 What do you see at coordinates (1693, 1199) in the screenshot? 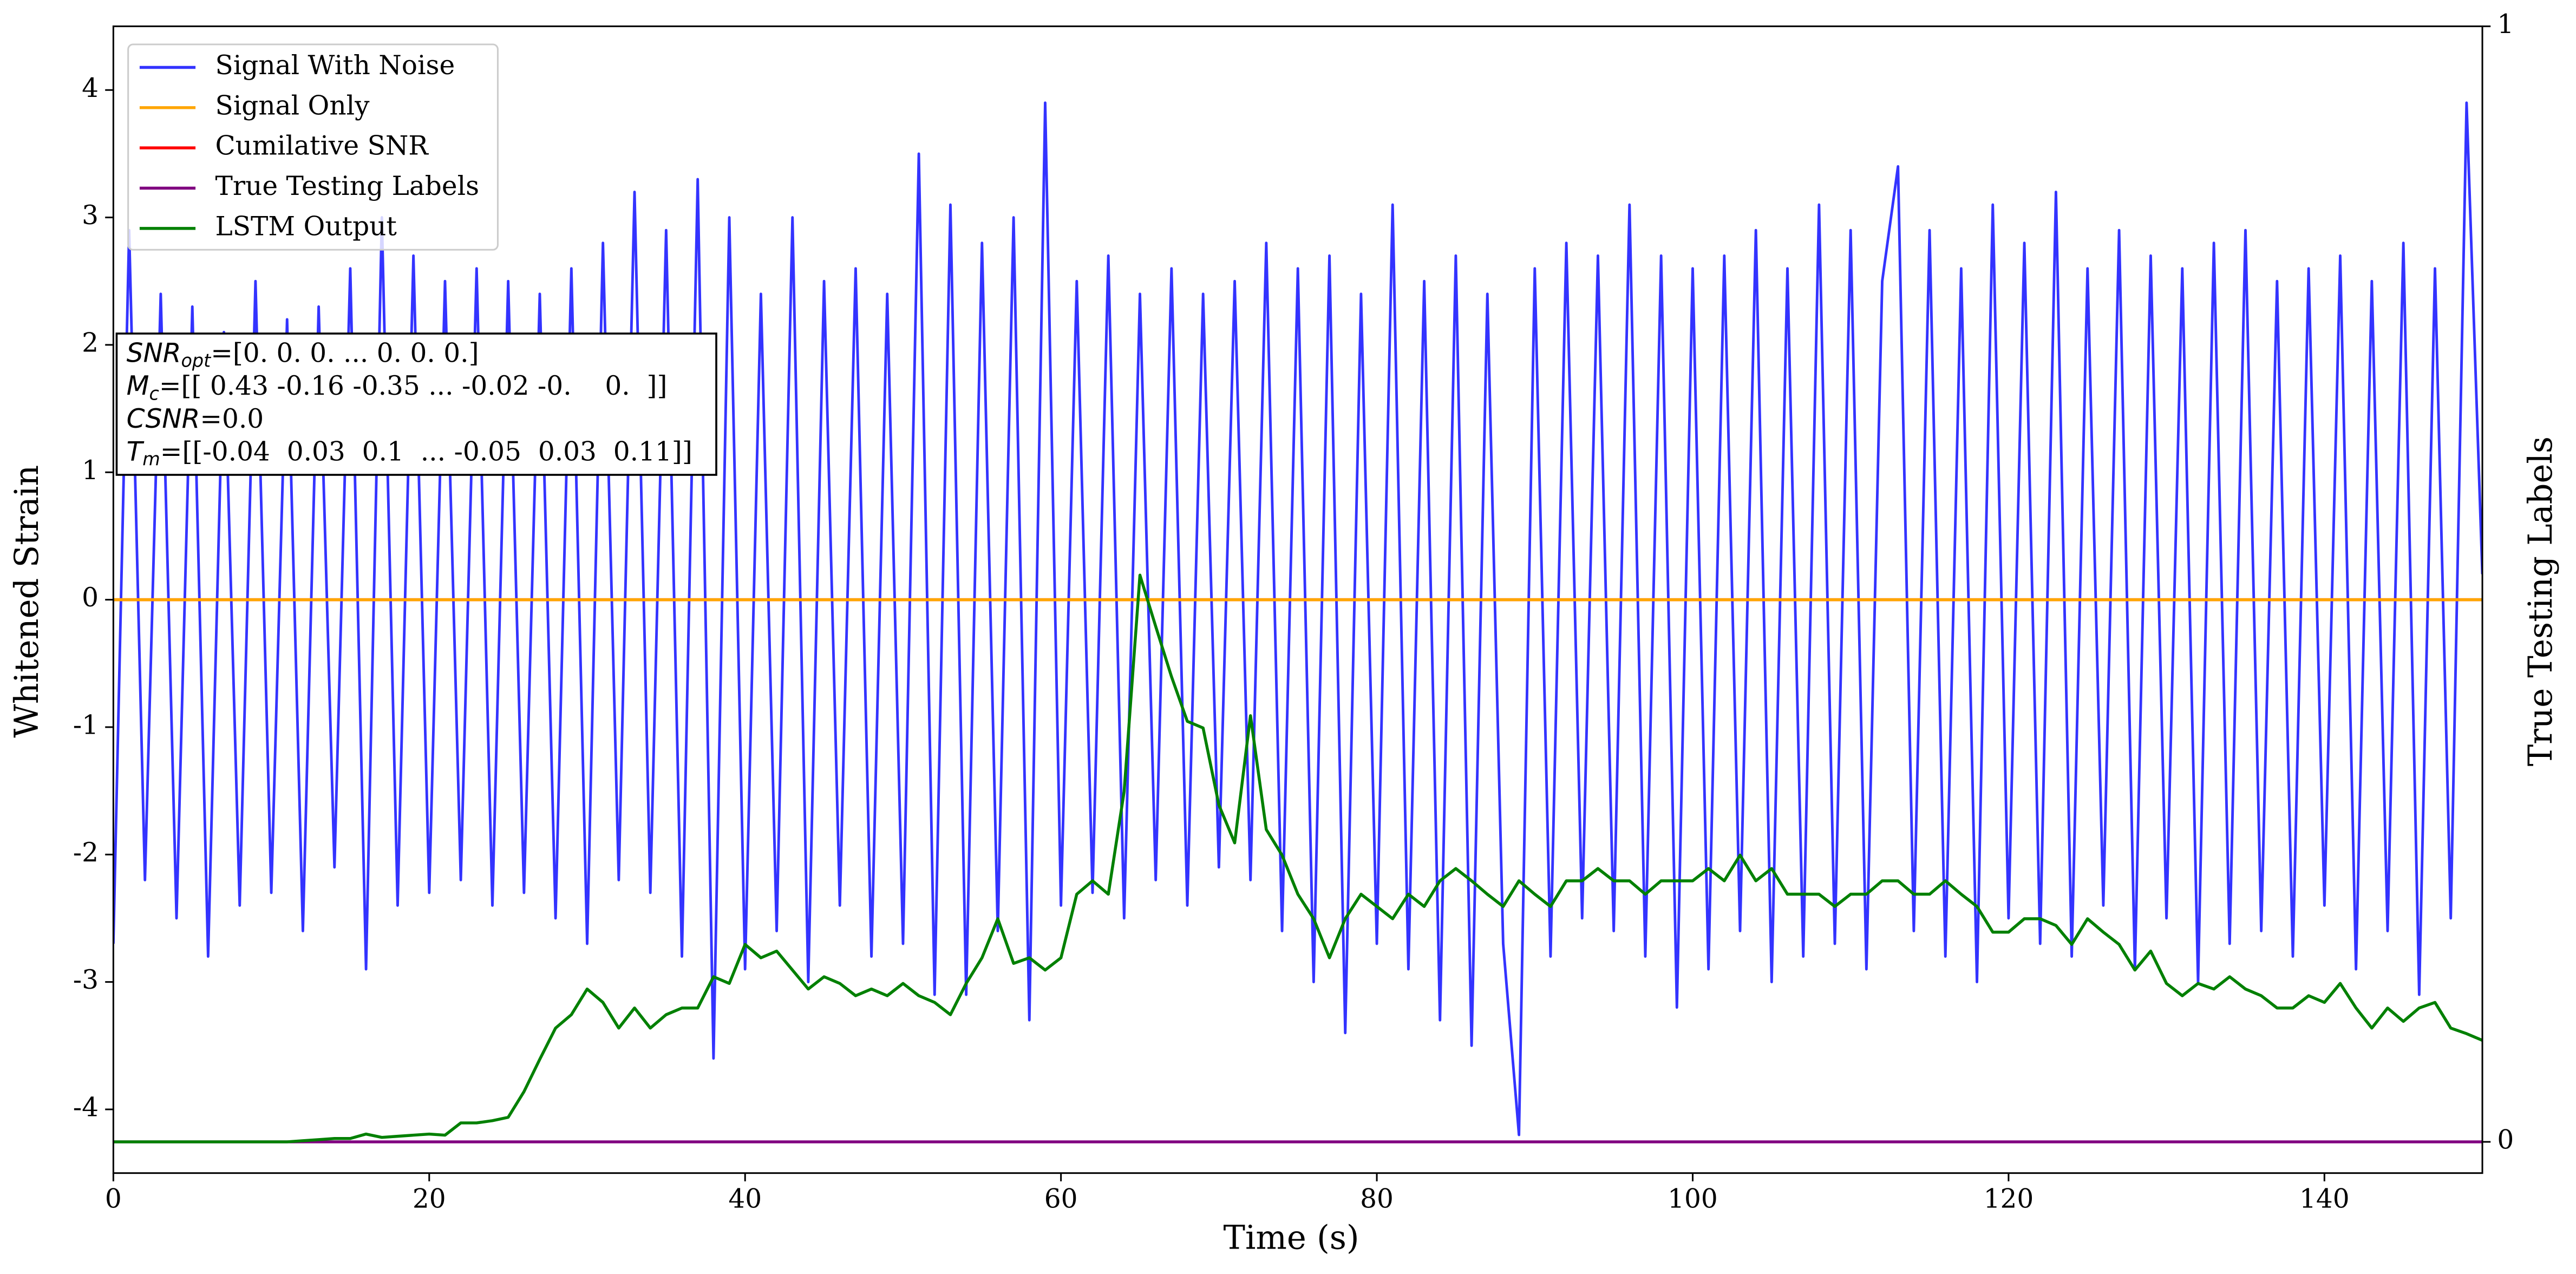
I see `x-tick-label: 100` at bounding box center [1693, 1199].